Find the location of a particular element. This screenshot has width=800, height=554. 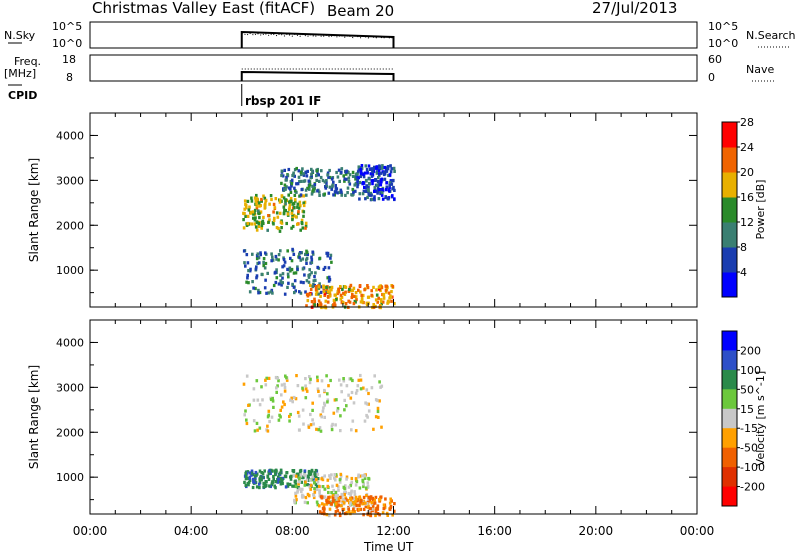

freq-label: Freq. is located at coordinates (28, 61).